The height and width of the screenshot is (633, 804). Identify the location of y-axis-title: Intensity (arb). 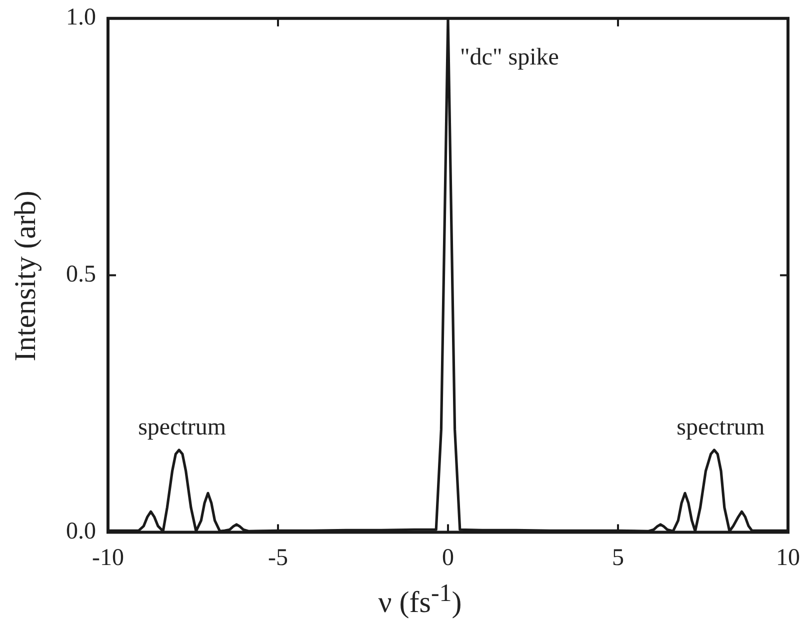
(26, 276).